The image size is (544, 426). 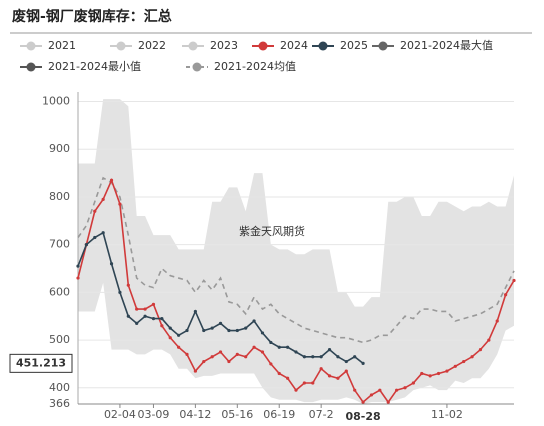 I want to click on pointer-y-label: 451.213, so click(x=41, y=362).